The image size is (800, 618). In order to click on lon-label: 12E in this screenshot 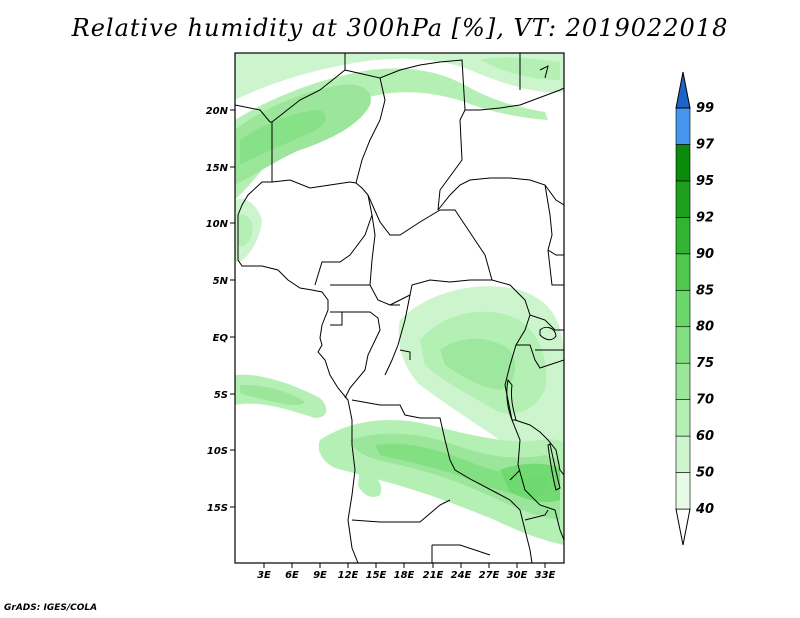, I will do `click(348, 575)`.